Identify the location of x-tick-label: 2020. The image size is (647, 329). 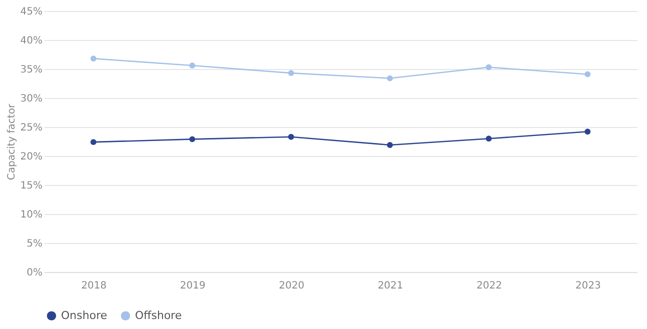
(291, 286).